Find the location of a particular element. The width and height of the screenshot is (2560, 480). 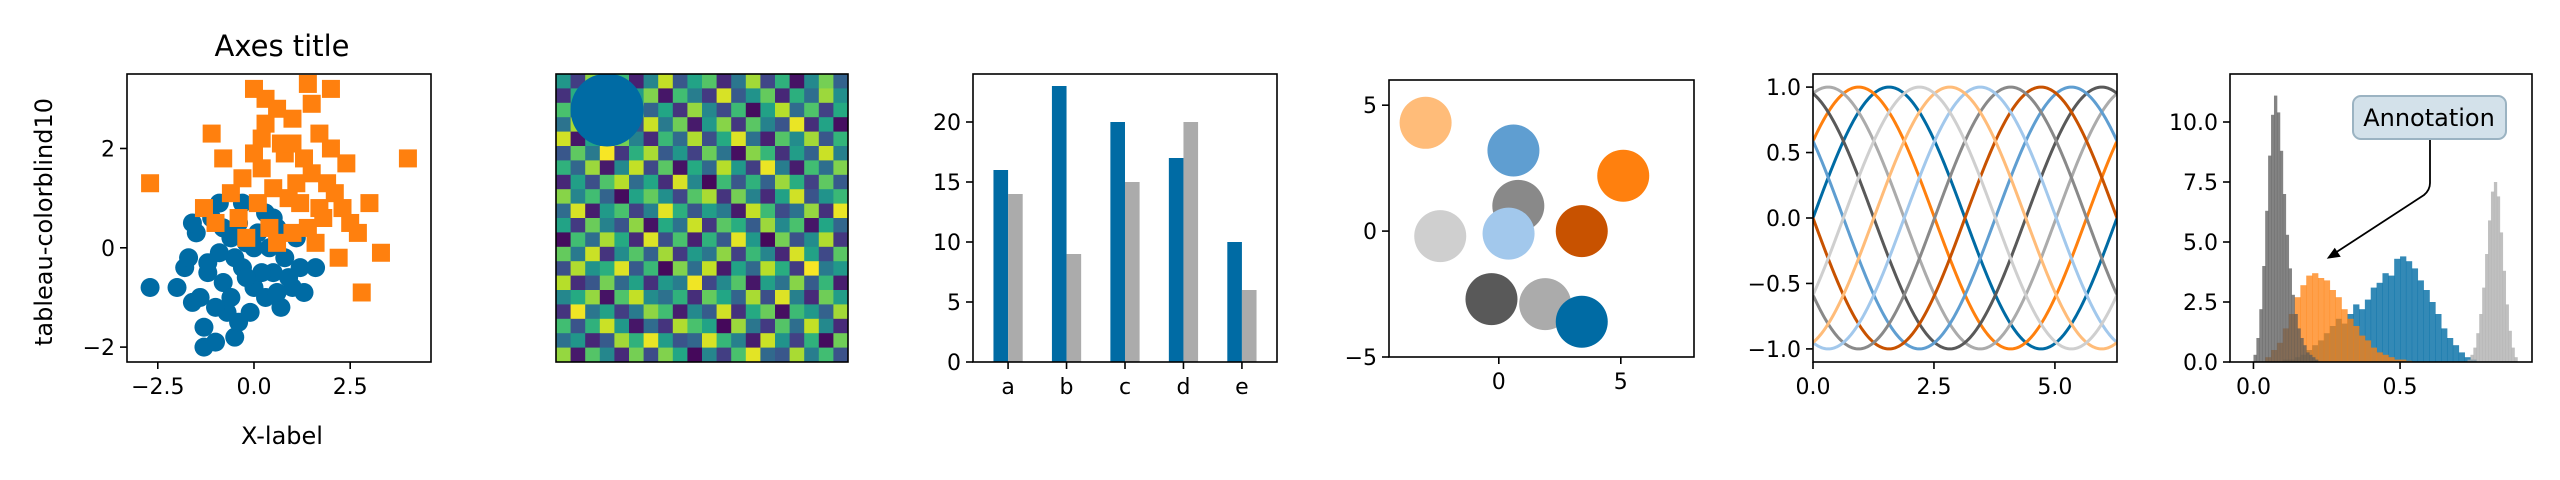

panel-6: 0.0 0.5 0.0 2.5 5.0 7.5 10.0 Annotation is located at coordinates (2351, 236).